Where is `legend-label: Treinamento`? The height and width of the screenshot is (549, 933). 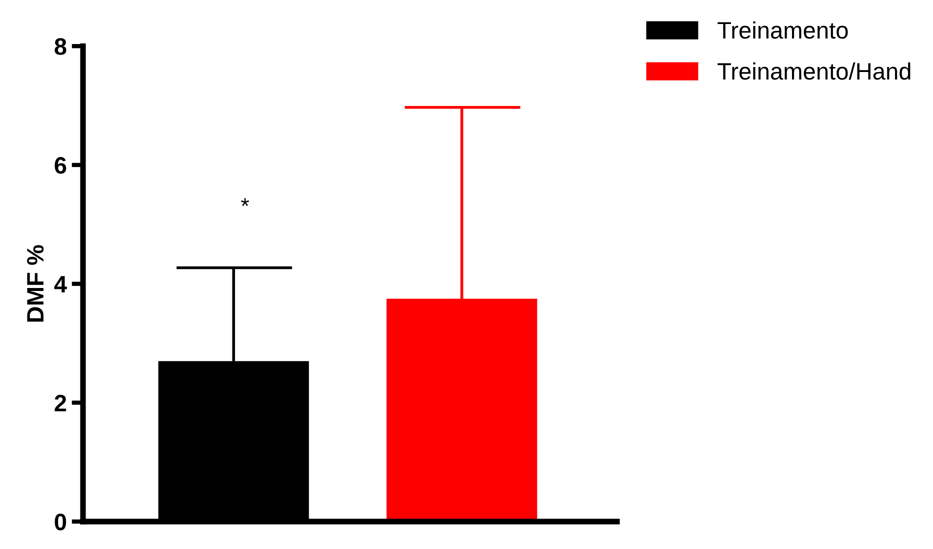
legend-label: Treinamento is located at coordinates (783, 30).